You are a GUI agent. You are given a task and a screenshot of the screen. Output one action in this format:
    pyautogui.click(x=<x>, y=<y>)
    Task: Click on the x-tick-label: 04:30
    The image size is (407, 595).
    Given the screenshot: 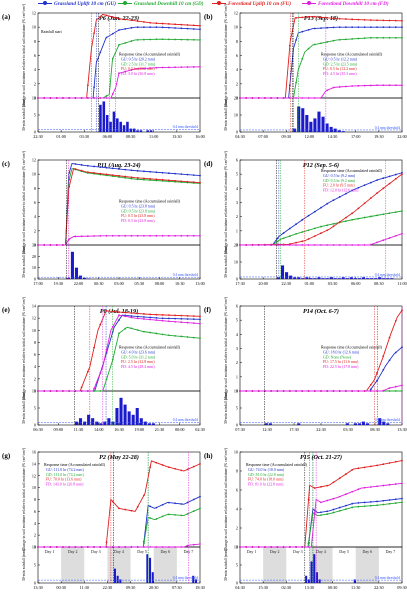 What is the action you would take?
    pyautogui.click(x=240, y=136)
    